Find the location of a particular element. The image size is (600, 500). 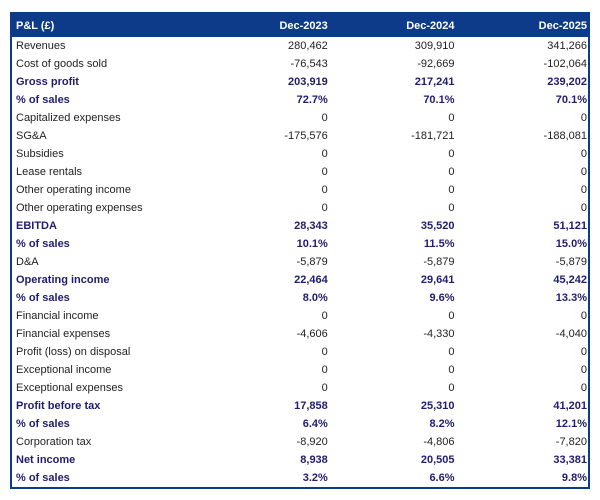

table-row: EBITDA 28,343 35,520 51,121 is located at coordinates (300, 226).